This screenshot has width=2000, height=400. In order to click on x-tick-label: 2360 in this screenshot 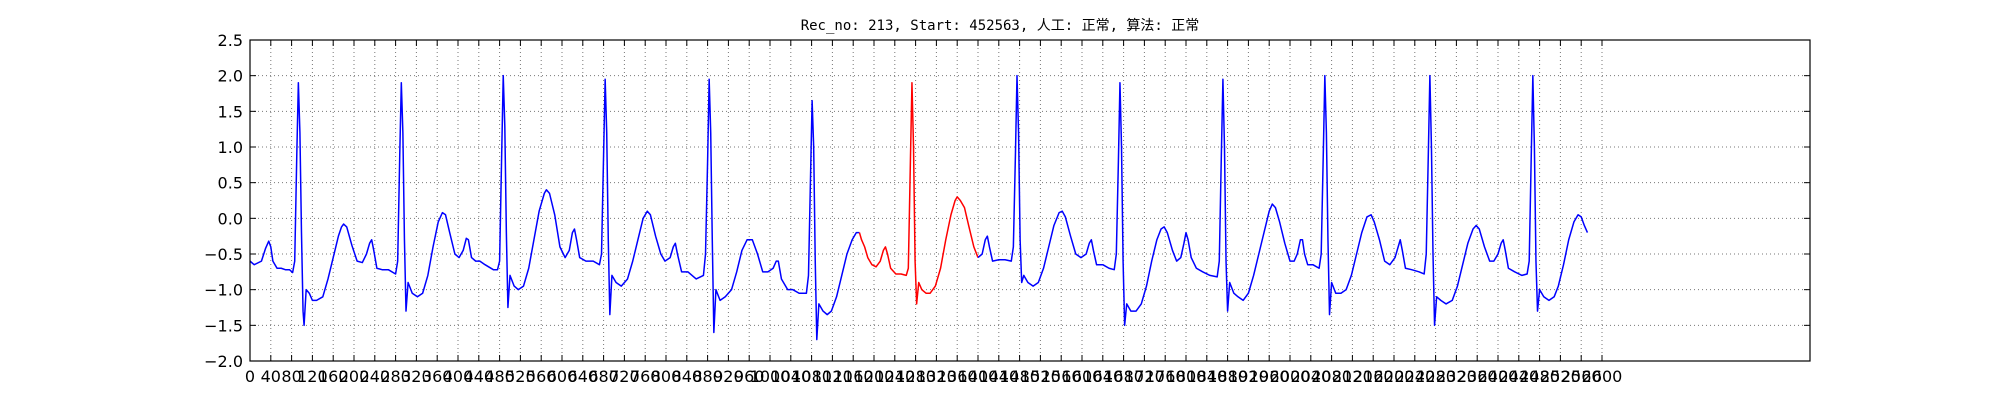, I will do `click(1477, 376)`.